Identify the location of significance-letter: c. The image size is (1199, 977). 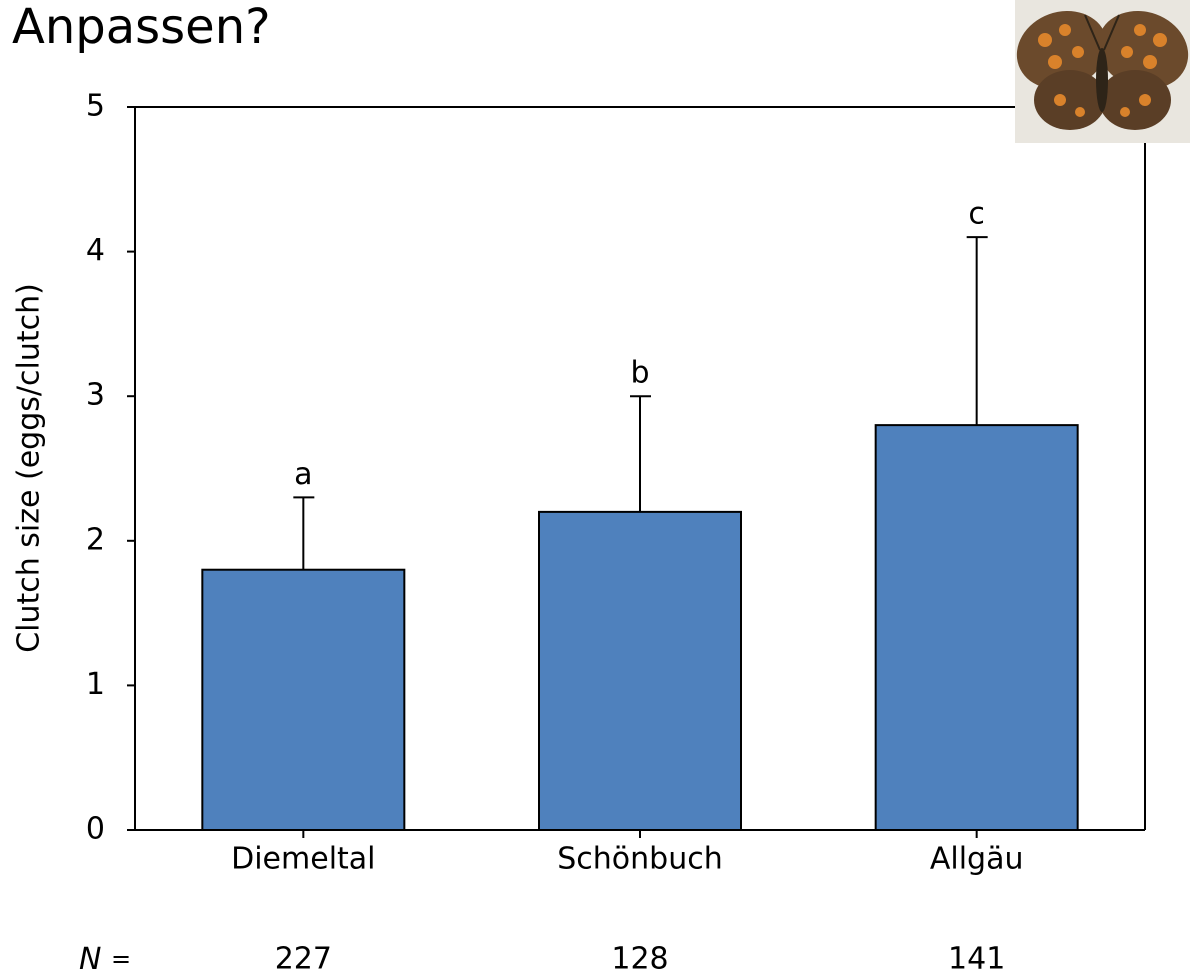
(976, 214).